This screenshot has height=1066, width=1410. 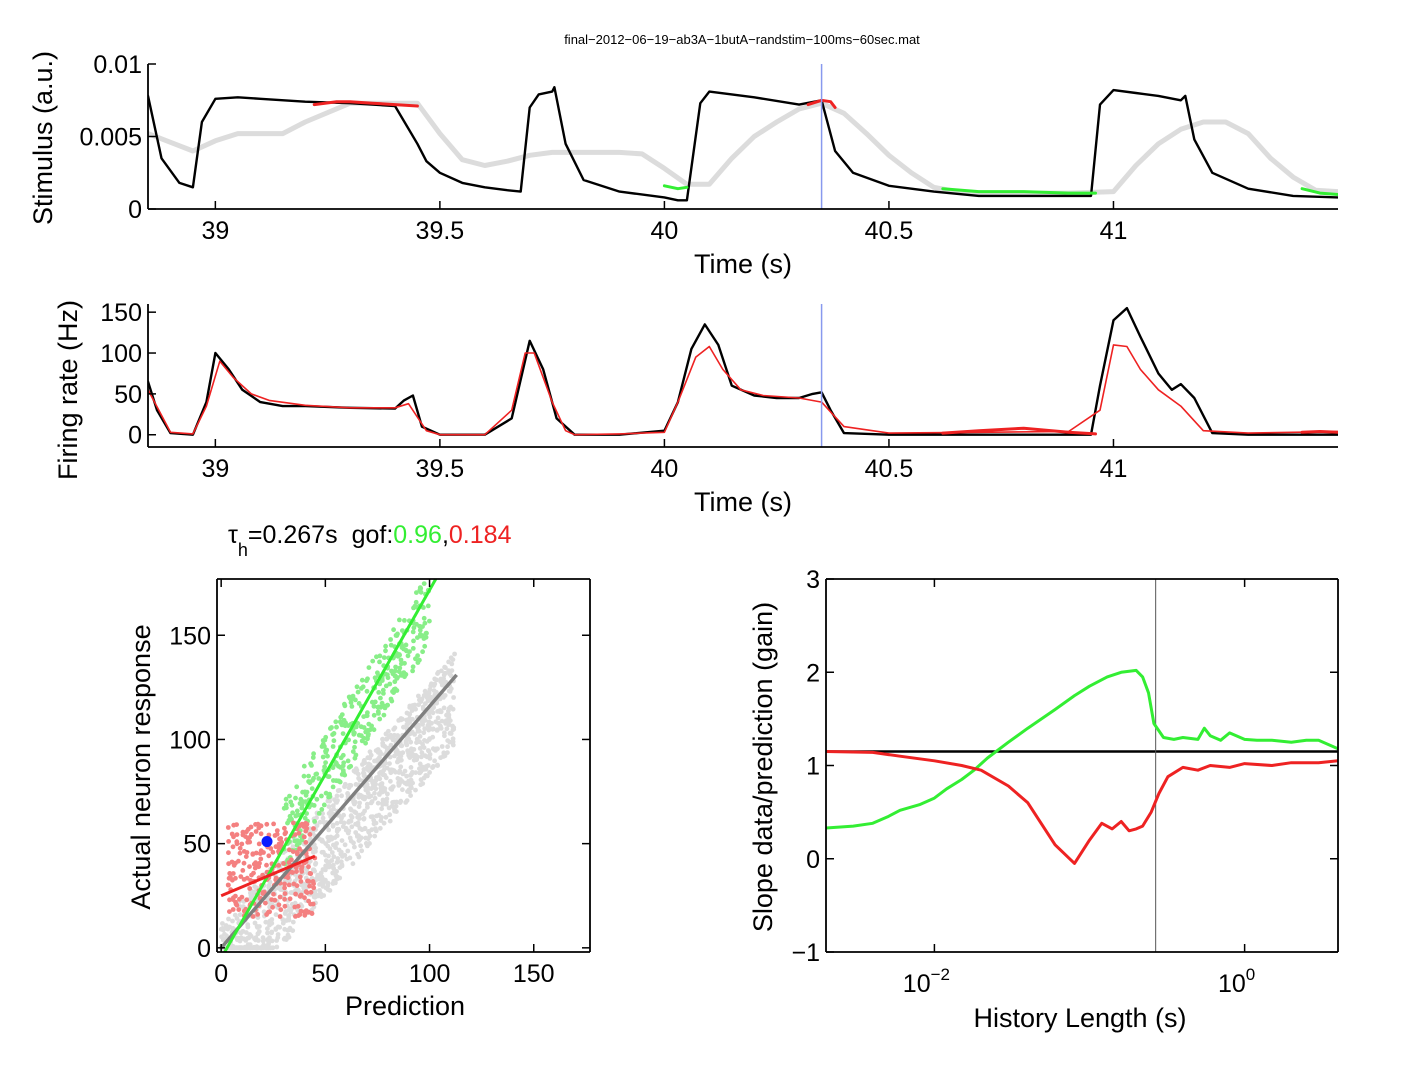 I want to click on scatter-fit-red, so click(x=268, y=876).